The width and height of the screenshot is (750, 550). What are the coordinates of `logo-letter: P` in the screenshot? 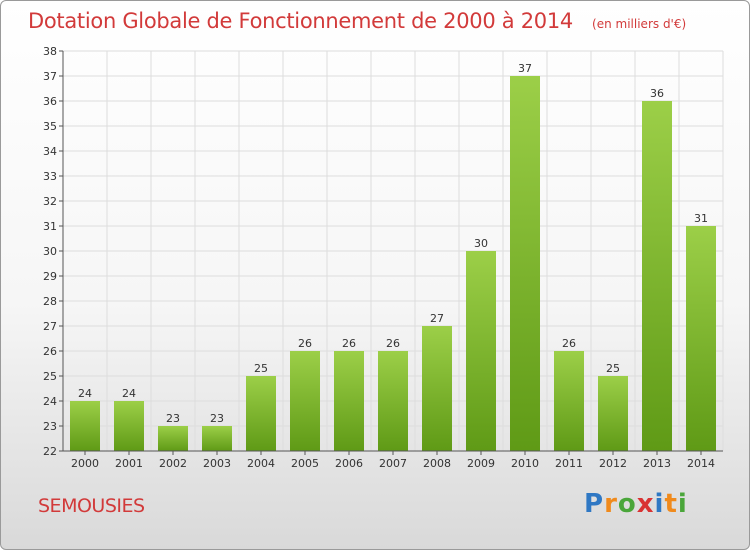 It's located at (594, 504).